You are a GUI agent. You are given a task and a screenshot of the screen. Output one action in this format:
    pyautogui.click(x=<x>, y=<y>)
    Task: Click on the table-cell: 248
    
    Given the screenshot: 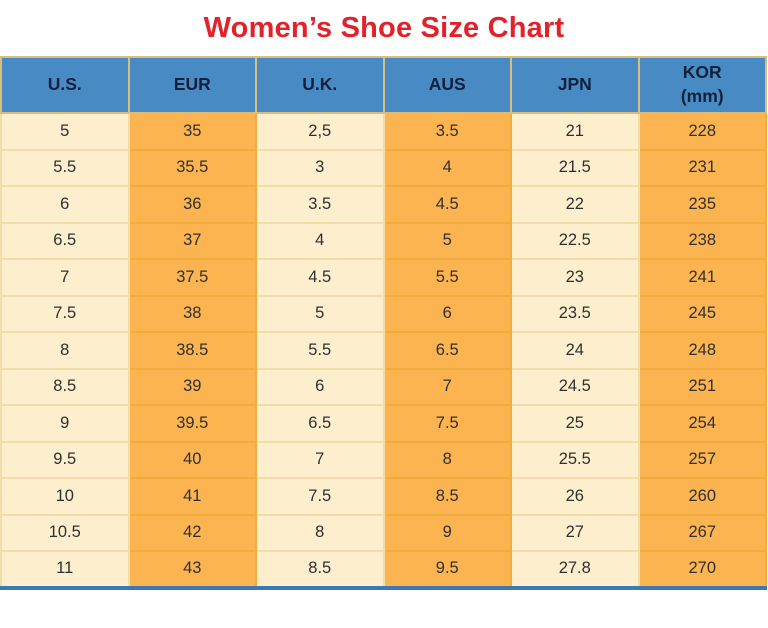 What is the action you would take?
    pyautogui.click(x=702, y=350)
    